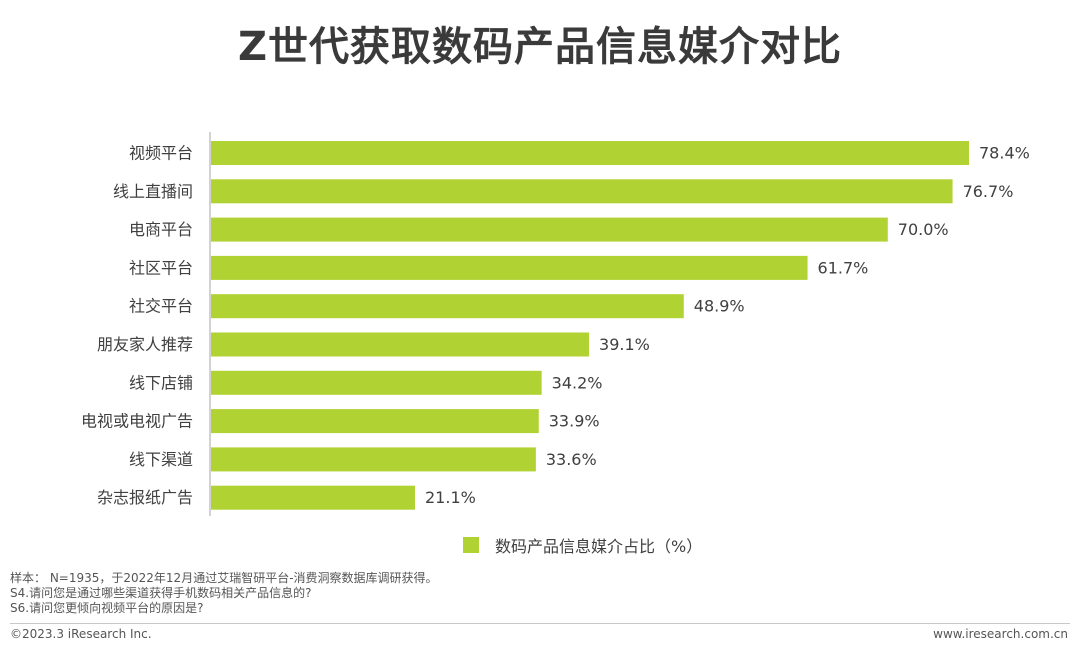  What do you see at coordinates (988, 191) in the screenshot?
I see `value-label: 76.7%` at bounding box center [988, 191].